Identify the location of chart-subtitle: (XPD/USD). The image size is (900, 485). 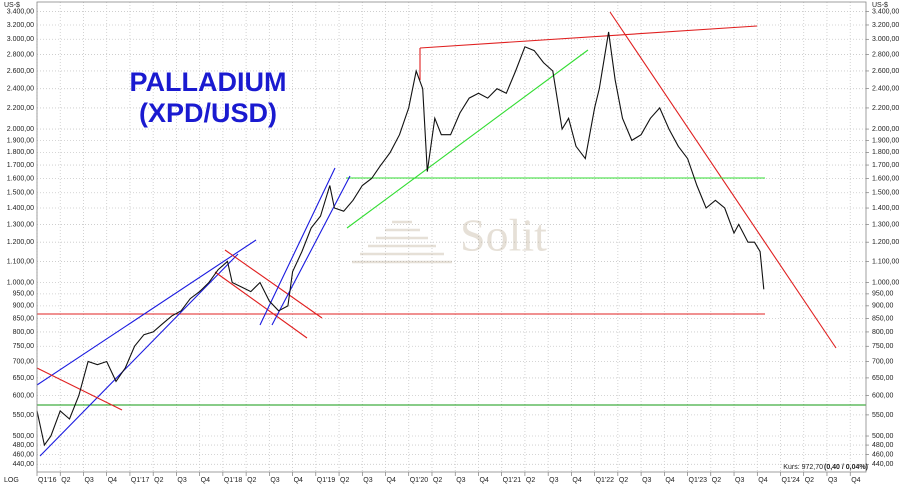
(208, 113).